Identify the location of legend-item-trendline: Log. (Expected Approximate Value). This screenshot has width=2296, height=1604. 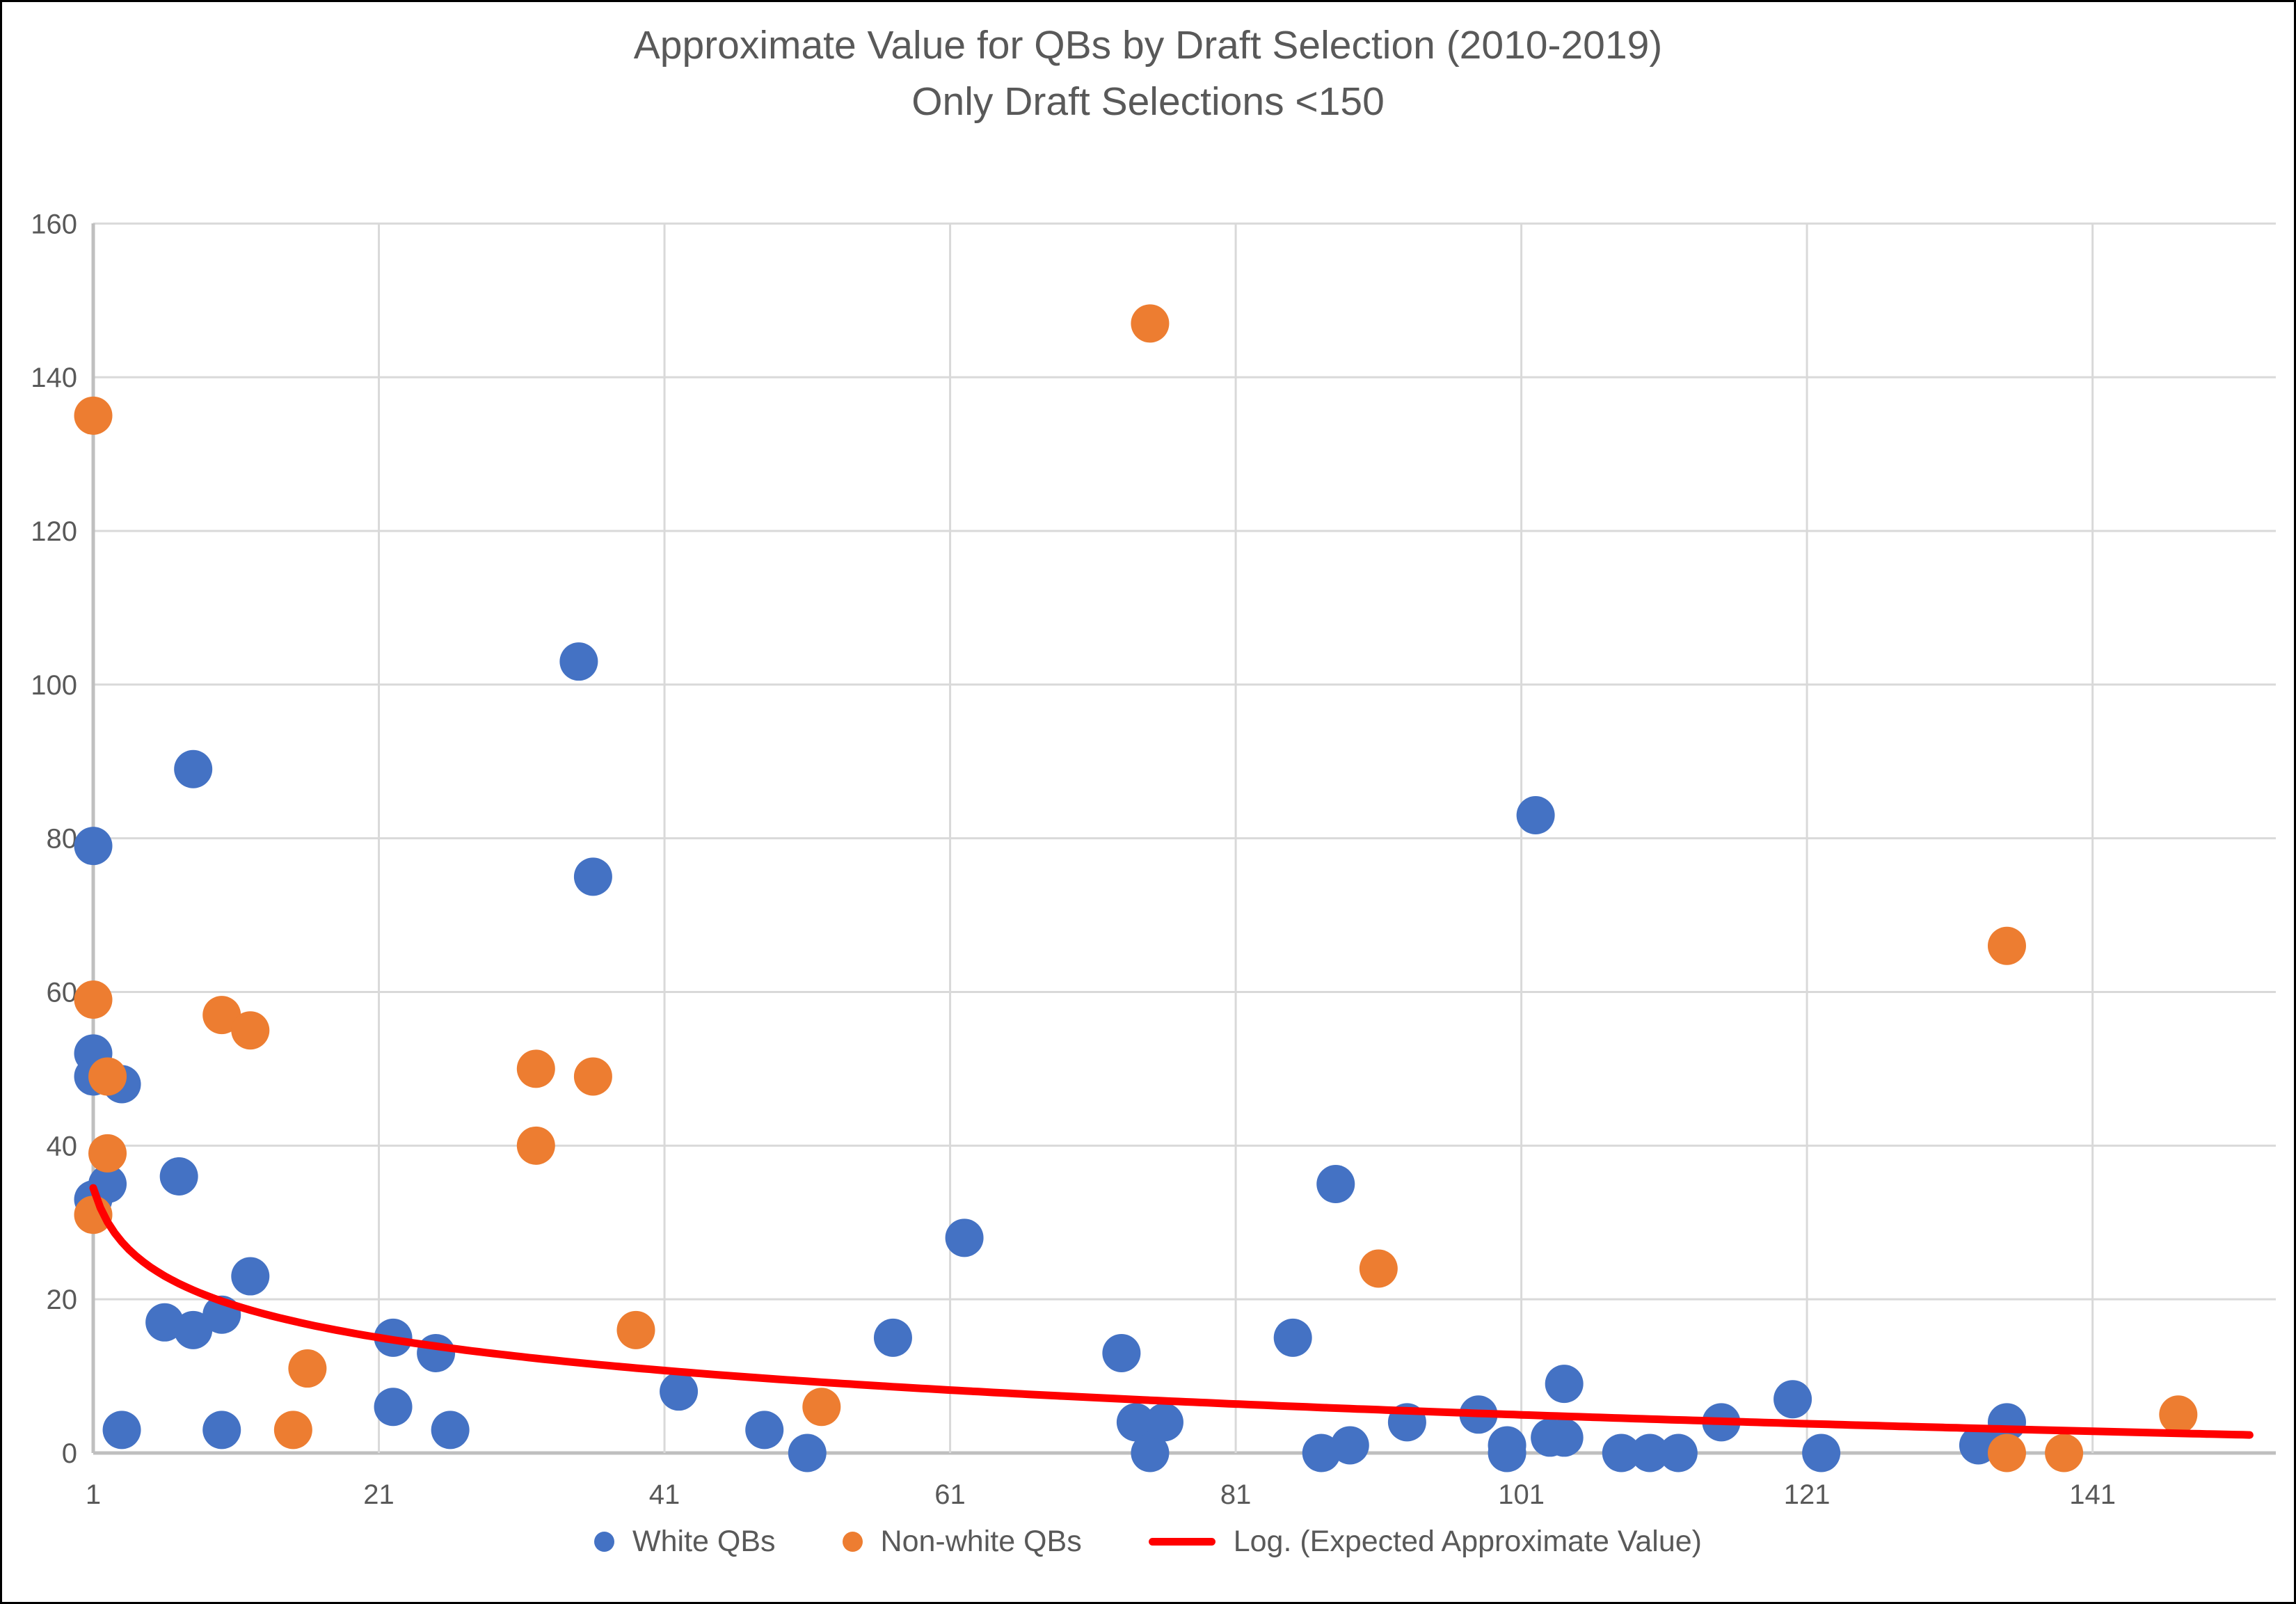
(1425, 1542).